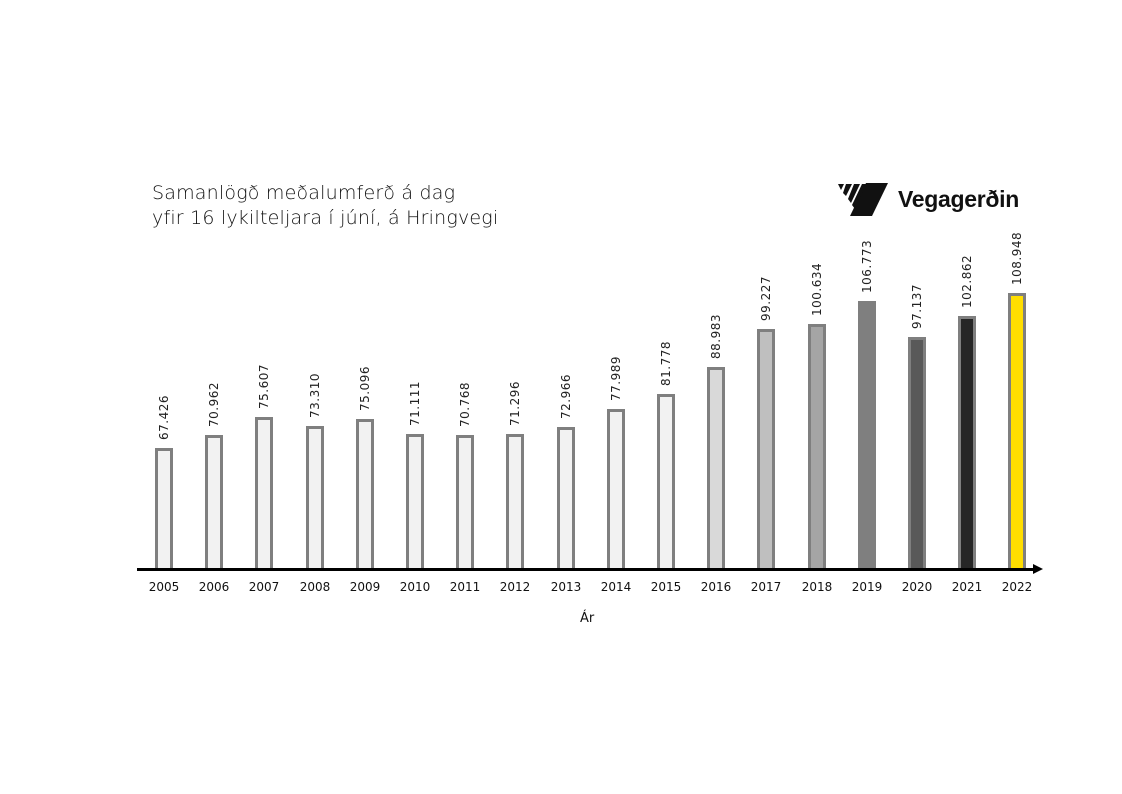 Image resolution: width=1122 pixels, height=794 pixels. What do you see at coordinates (1017, 431) in the screenshot?
I see `bar-2022` at bounding box center [1017, 431].